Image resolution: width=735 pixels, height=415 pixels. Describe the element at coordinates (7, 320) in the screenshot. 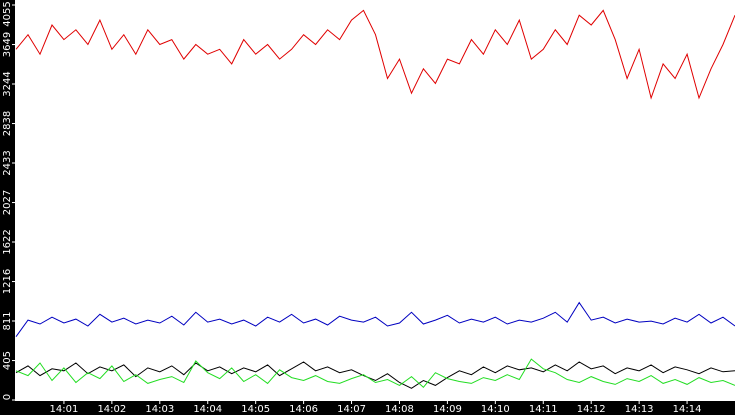

I see `y-tick-label: 811` at that location.